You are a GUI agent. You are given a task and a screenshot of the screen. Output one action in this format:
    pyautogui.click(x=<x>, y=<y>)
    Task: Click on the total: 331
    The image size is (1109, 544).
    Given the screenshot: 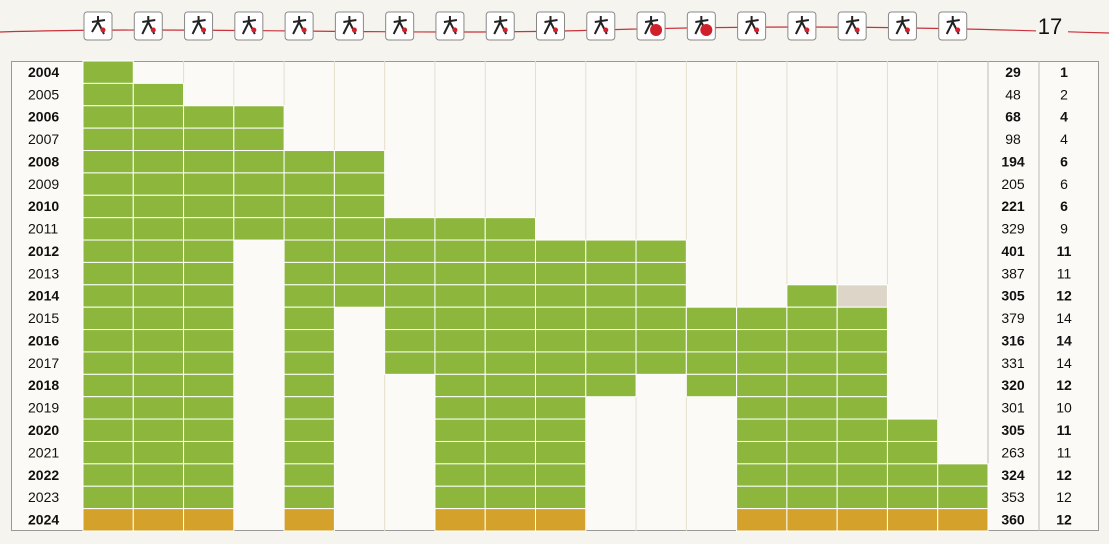 What is the action you would take?
    pyautogui.click(x=1013, y=363)
    